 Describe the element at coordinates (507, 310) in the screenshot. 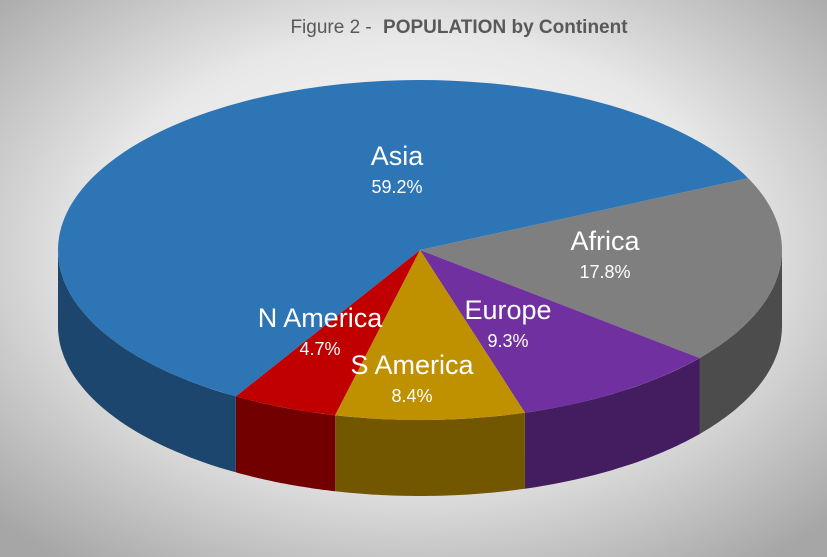

I see `category-label: Europe` at that location.